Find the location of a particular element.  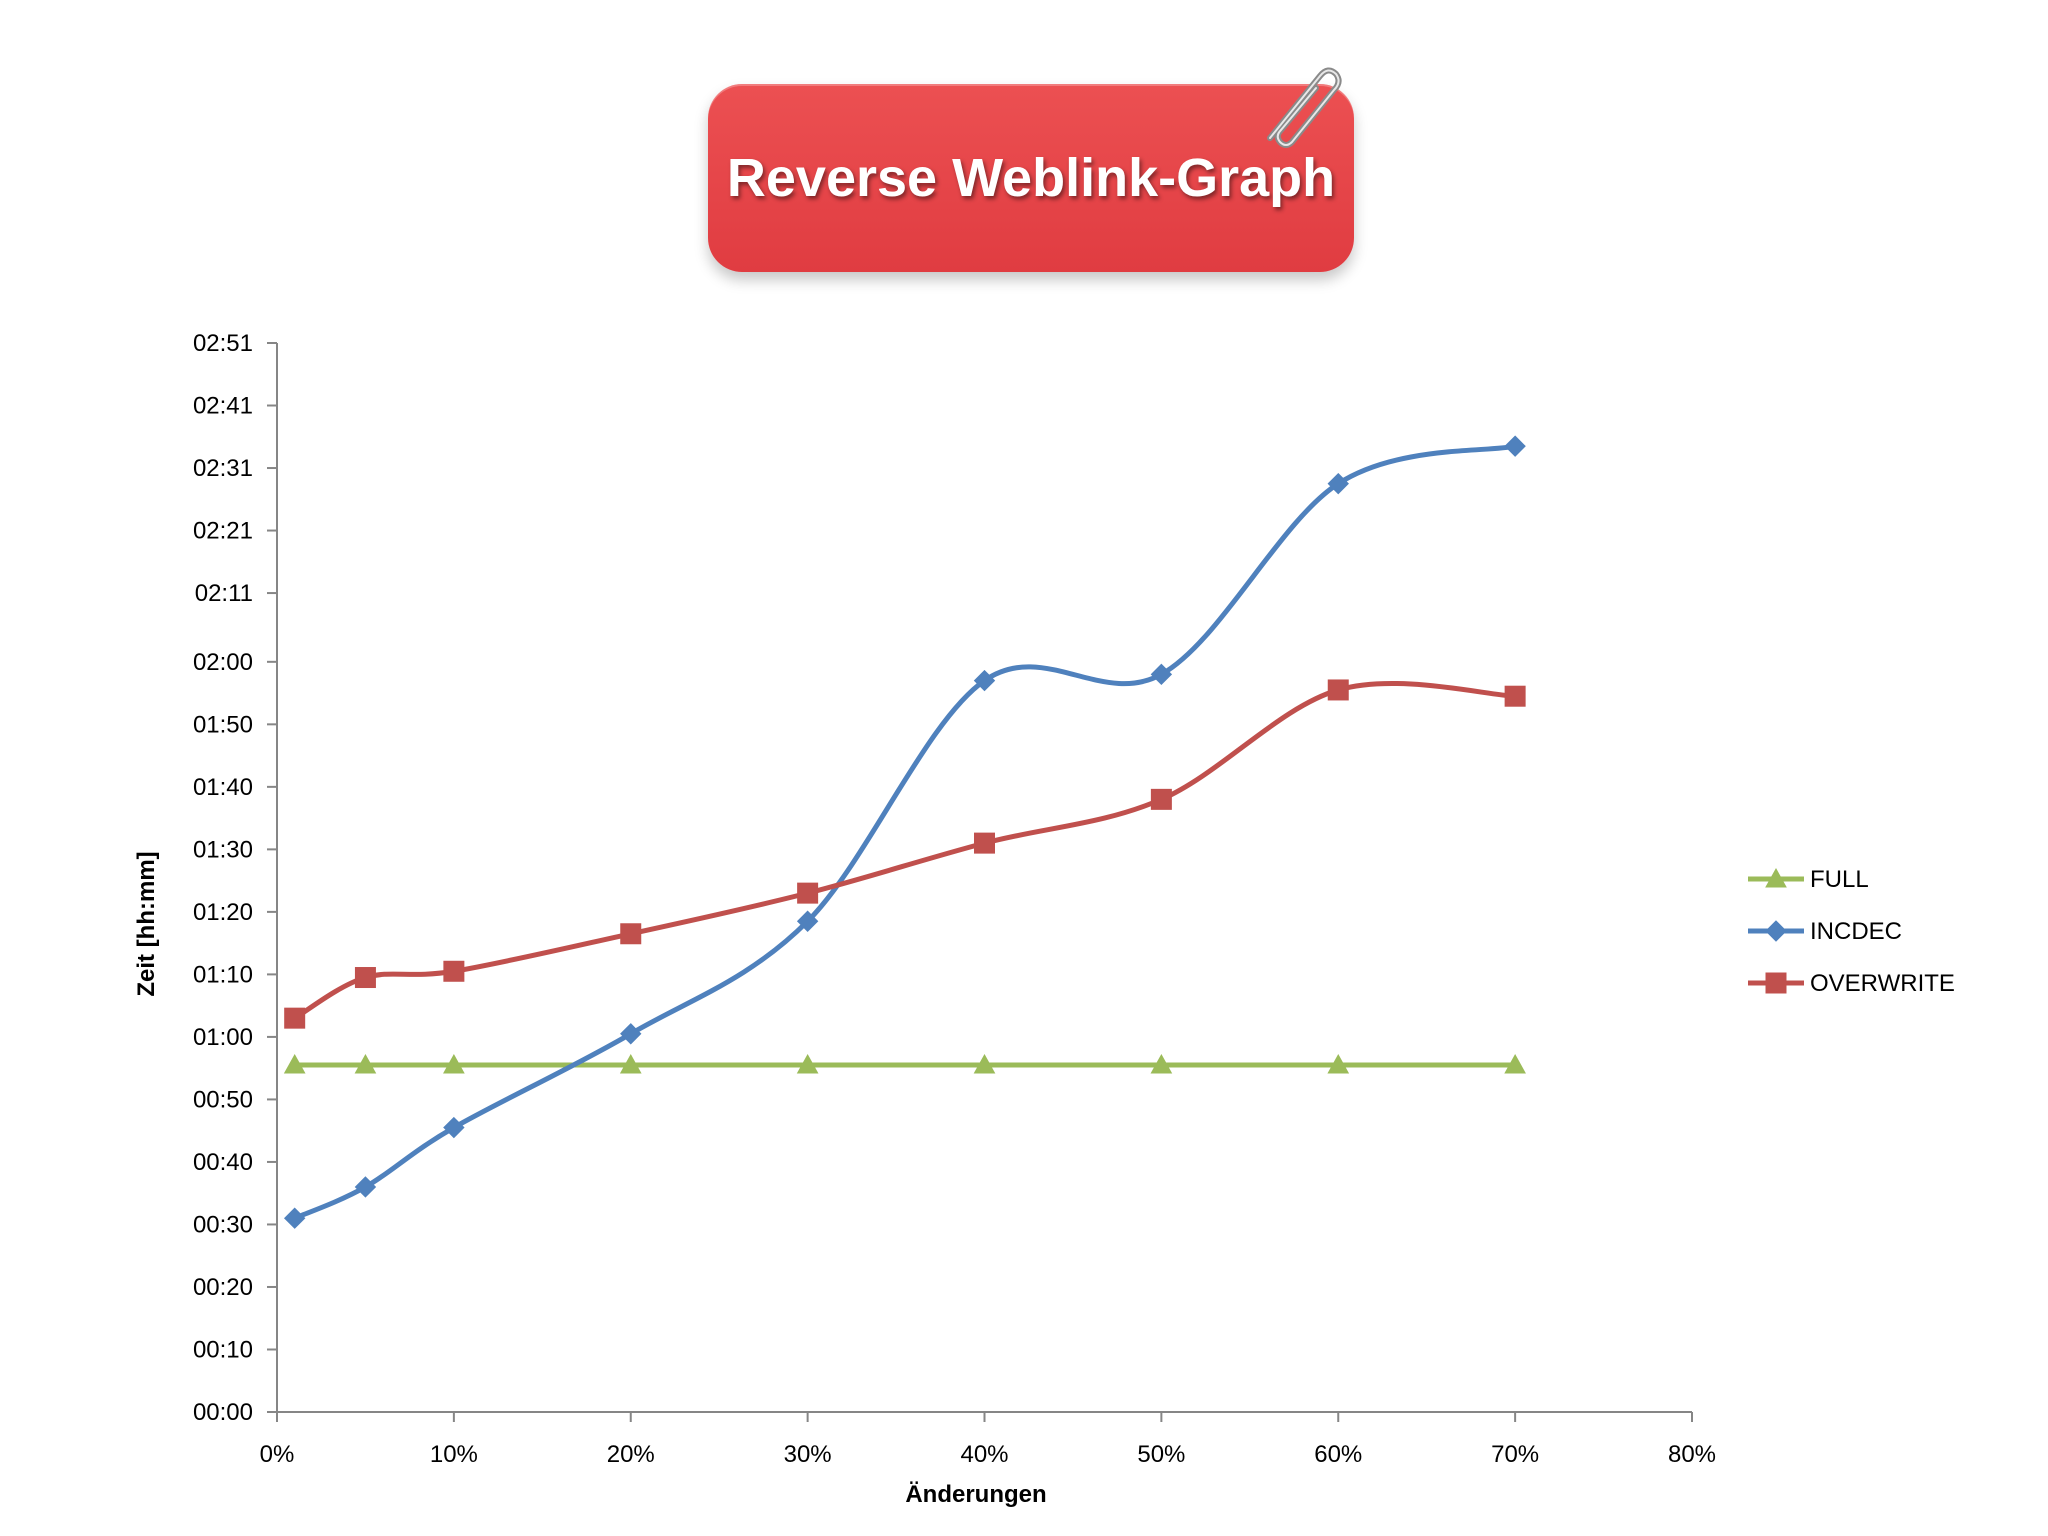

y-tick-label: 01:20 is located at coordinates (223, 912).